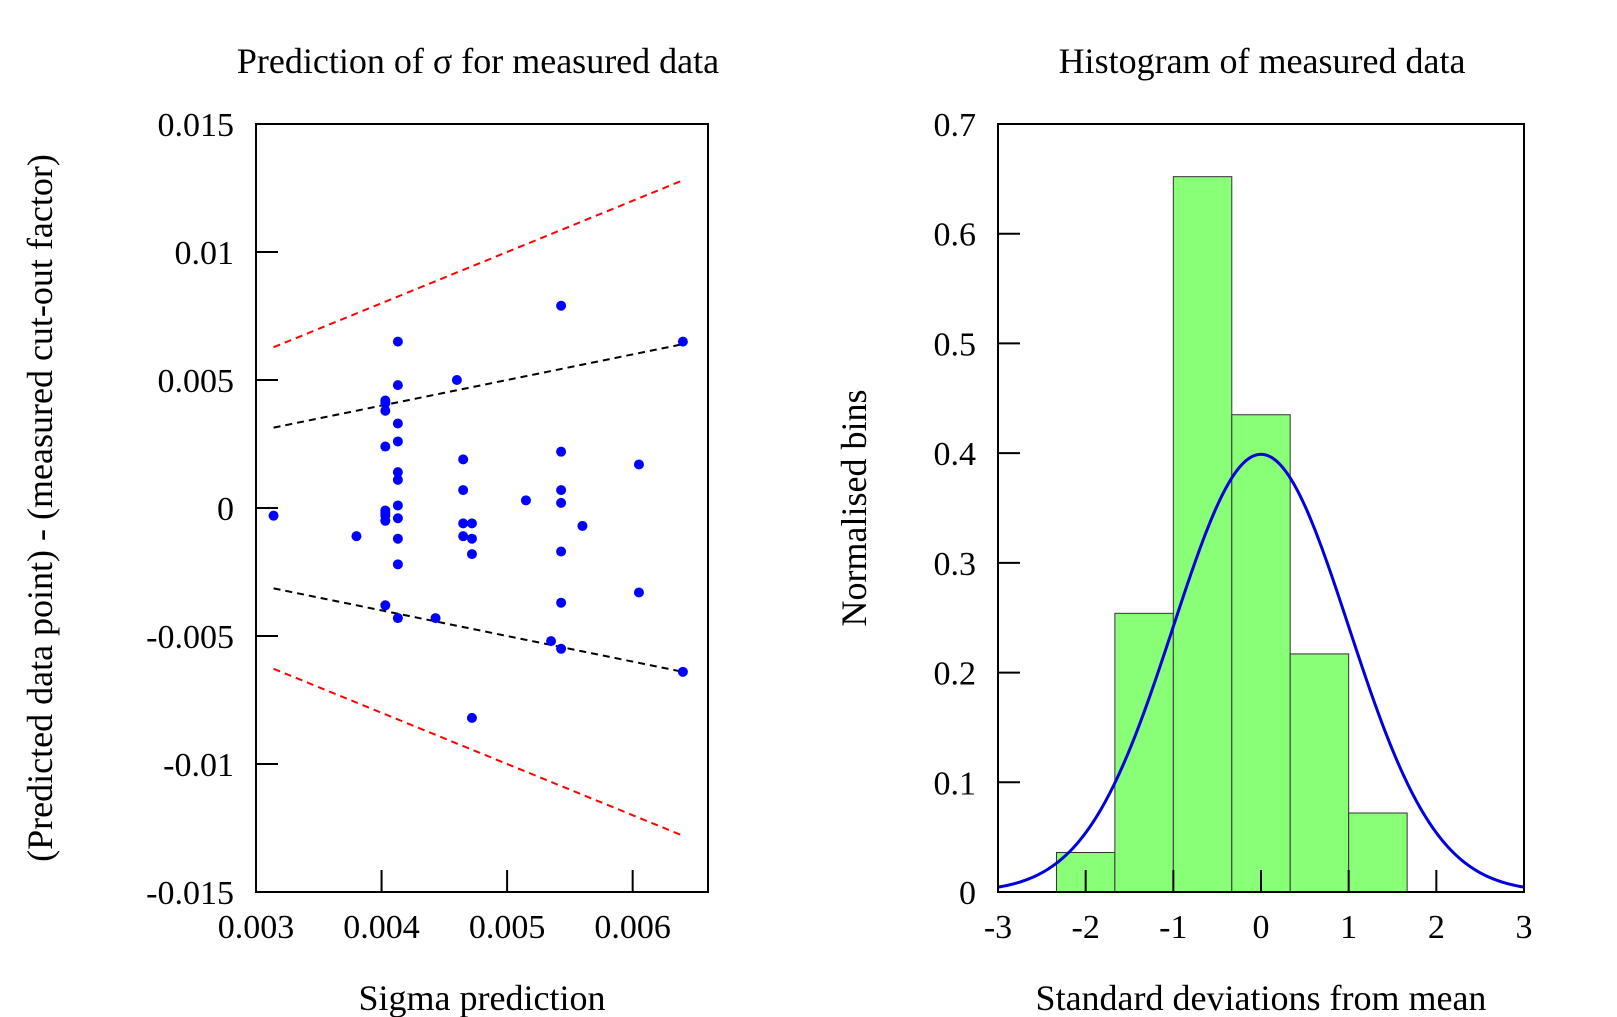  Describe the element at coordinates (632, 927) in the screenshot. I see `x-tick-label: 0.006` at that location.